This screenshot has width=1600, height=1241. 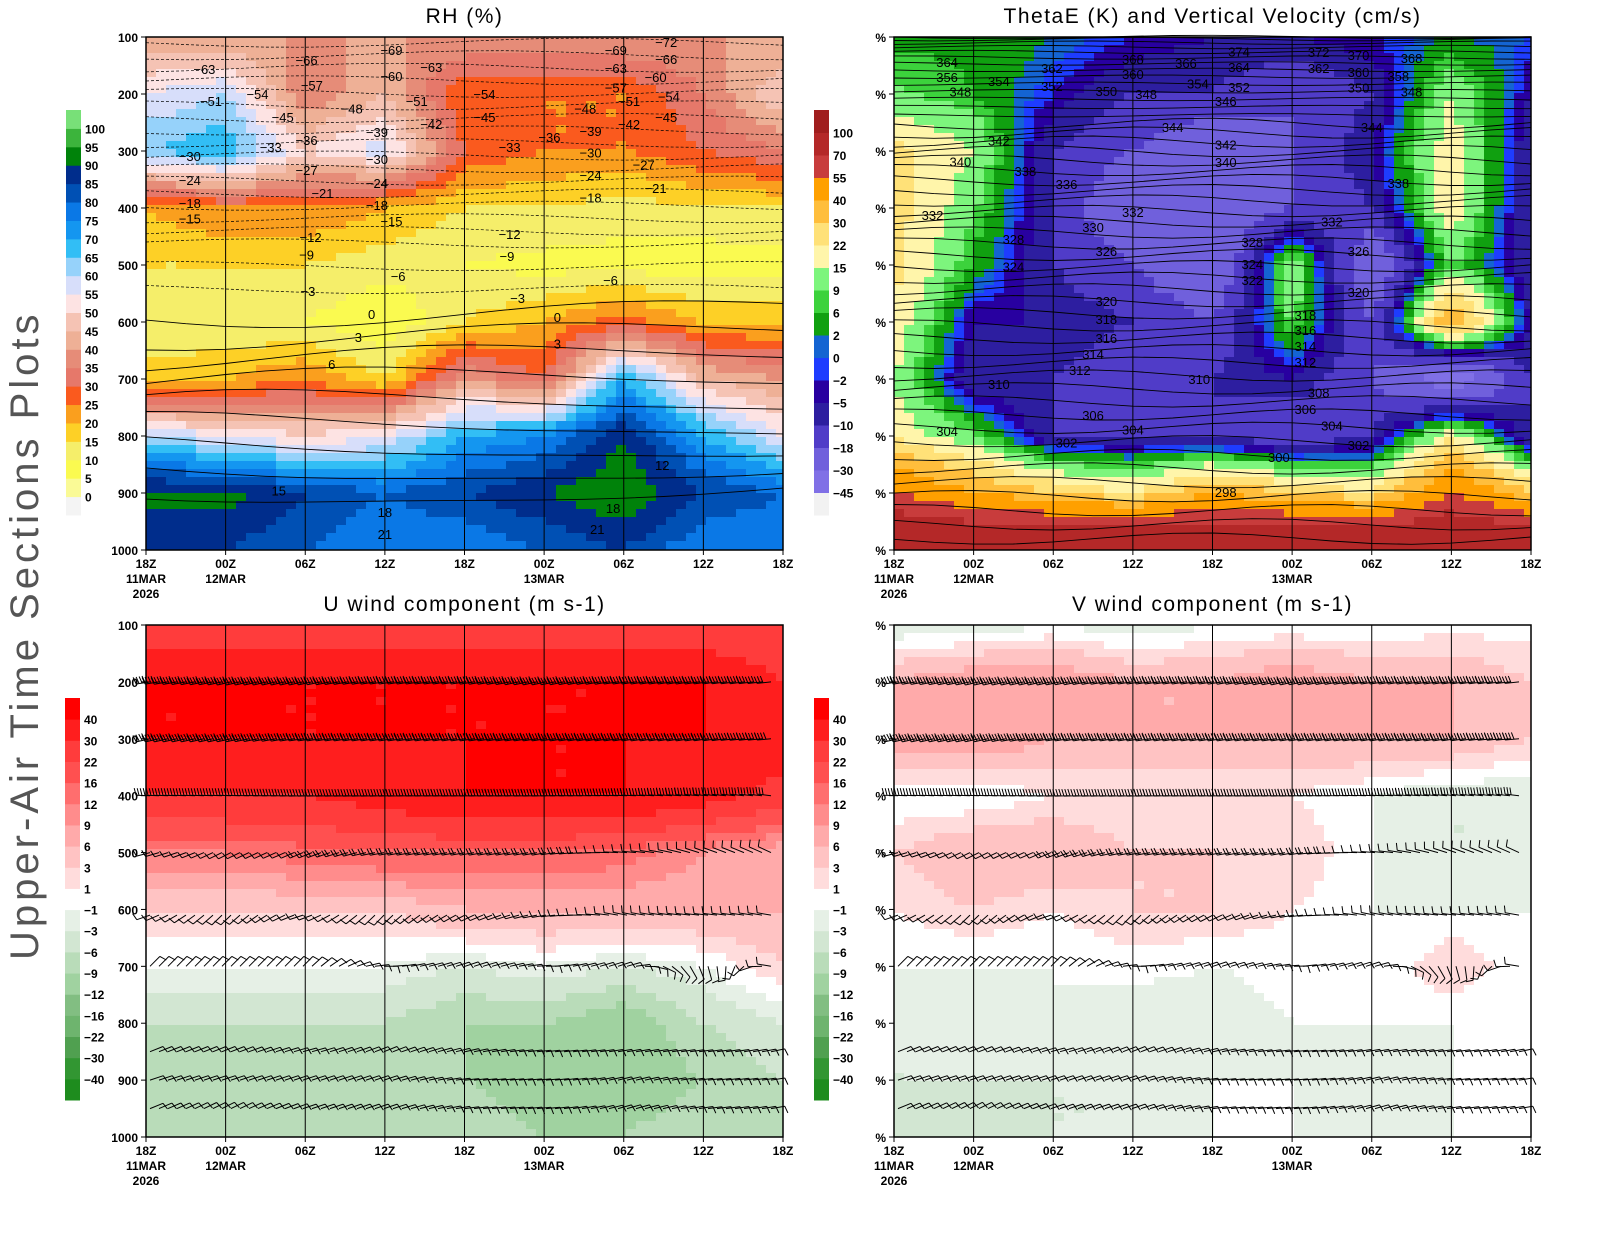 I want to click on contour-label: −60, so click(x=656, y=77).